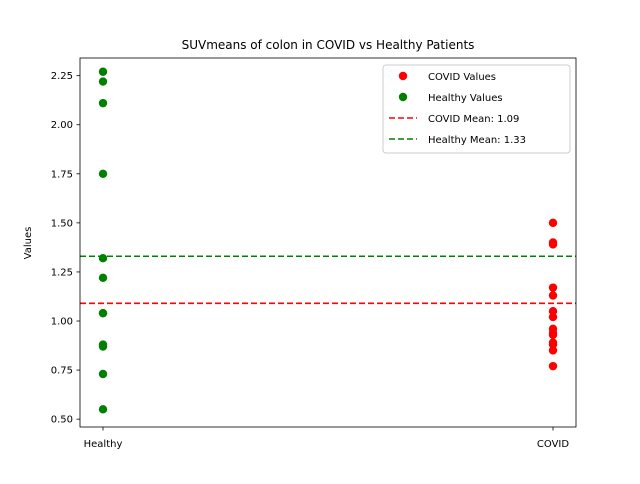 This screenshot has height=484, width=640. I want to click on mean-lines, so click(328, 280).